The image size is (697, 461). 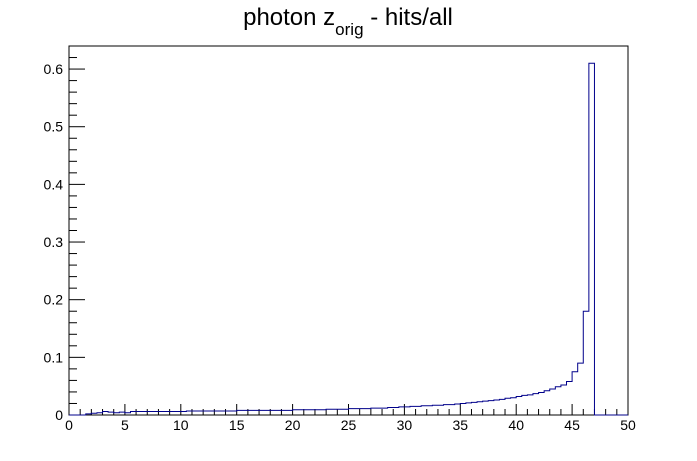 I want to click on x-tick-label: 20, so click(x=293, y=425).